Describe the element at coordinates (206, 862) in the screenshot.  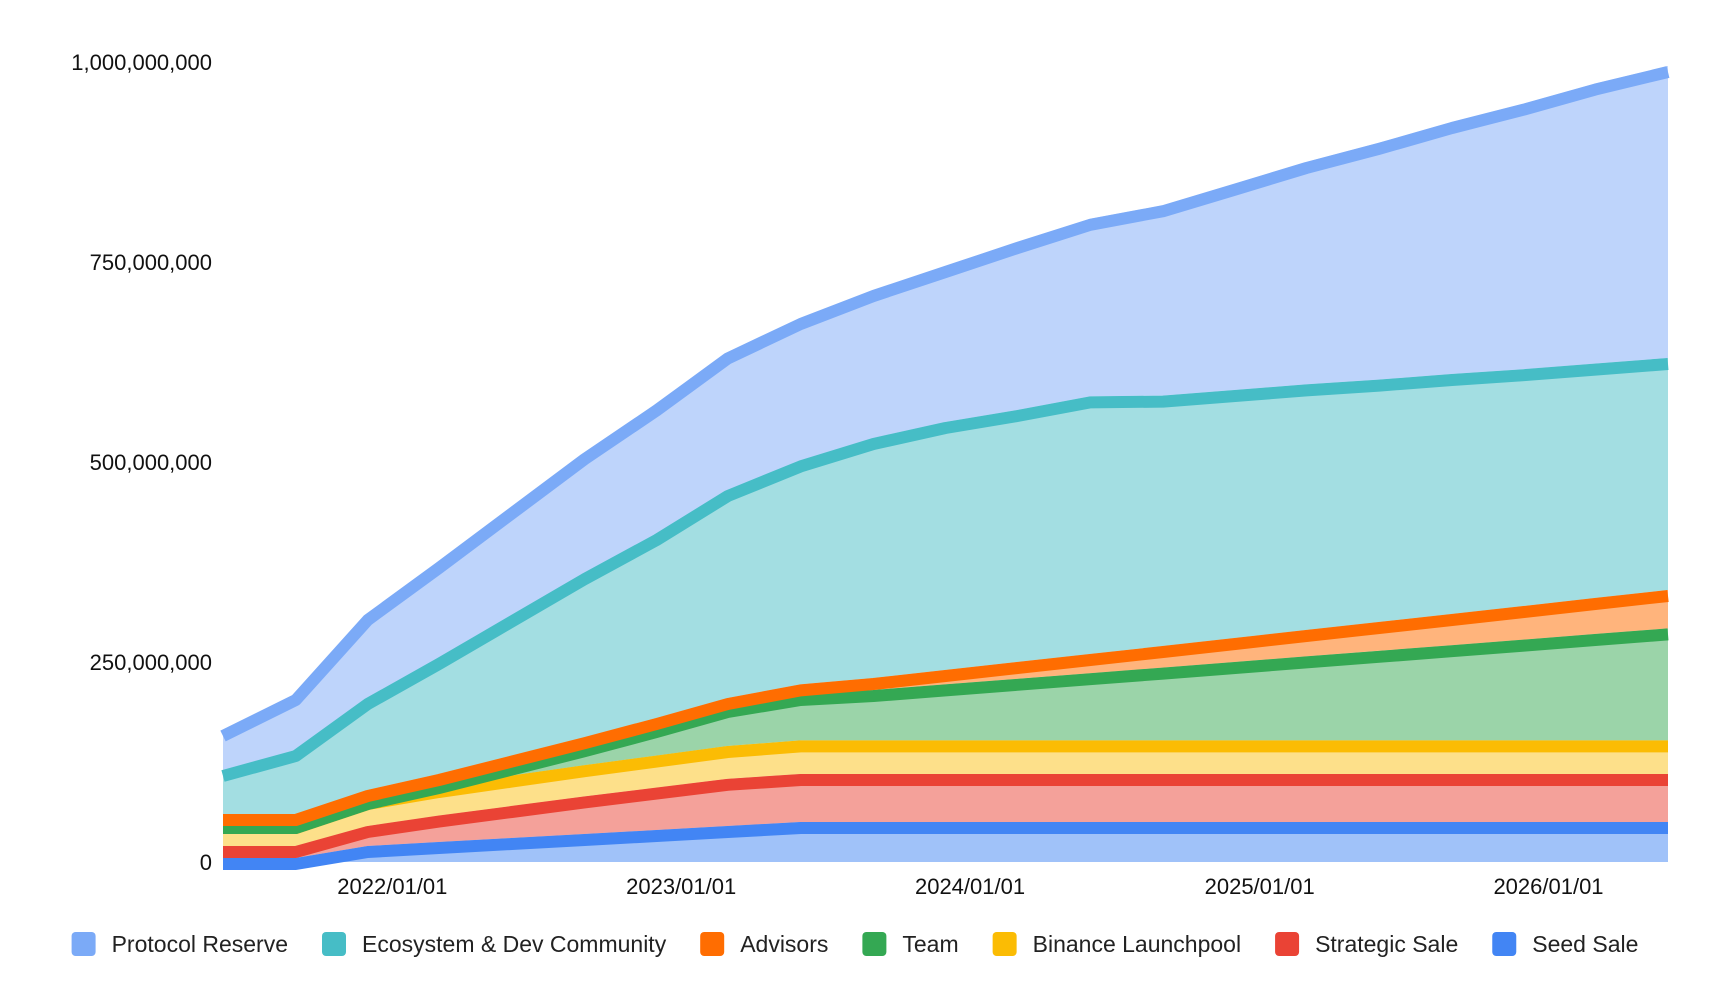
I see `y-tick-label: 0` at that location.